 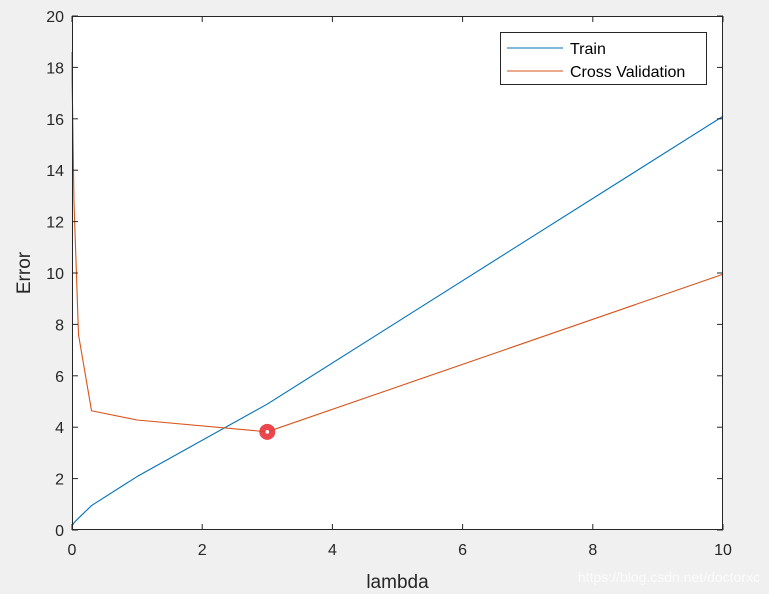 I want to click on y-tick-label: 4, so click(x=59, y=428).